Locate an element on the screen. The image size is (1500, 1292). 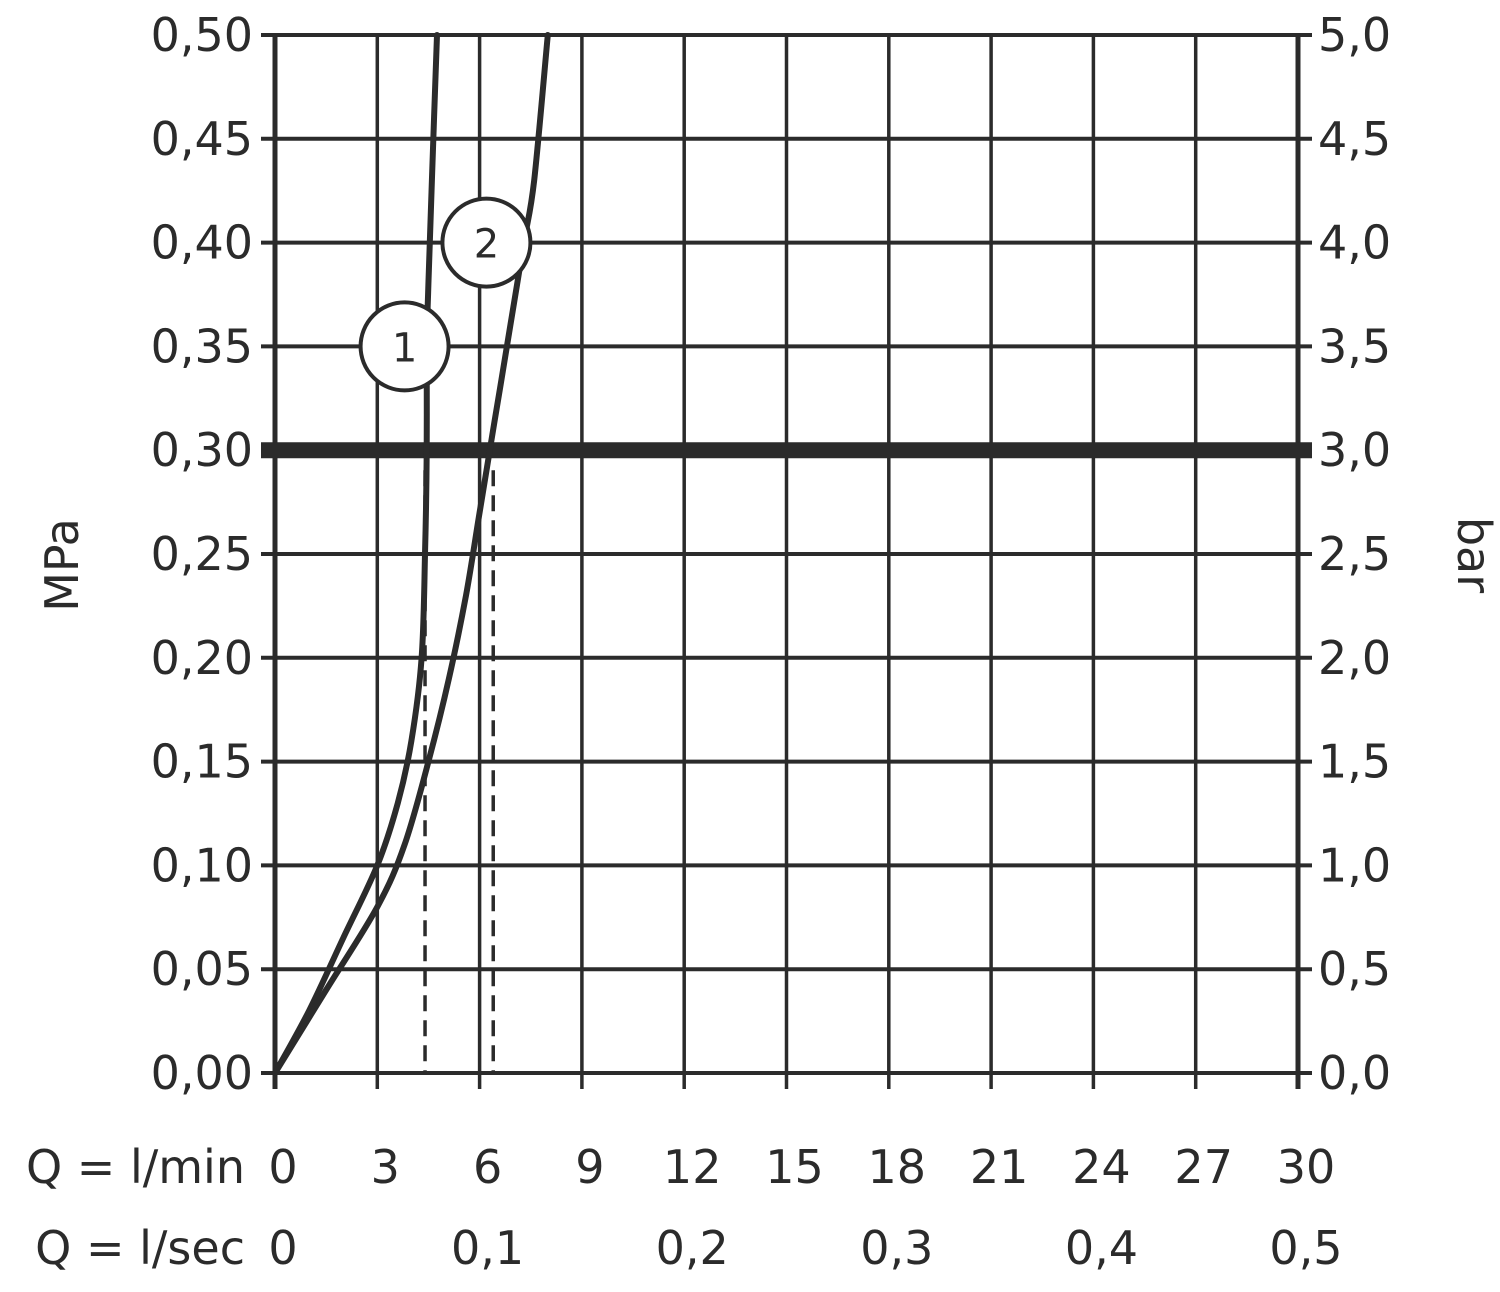
y-left-tick-label: 0,50 is located at coordinates (202, 35).